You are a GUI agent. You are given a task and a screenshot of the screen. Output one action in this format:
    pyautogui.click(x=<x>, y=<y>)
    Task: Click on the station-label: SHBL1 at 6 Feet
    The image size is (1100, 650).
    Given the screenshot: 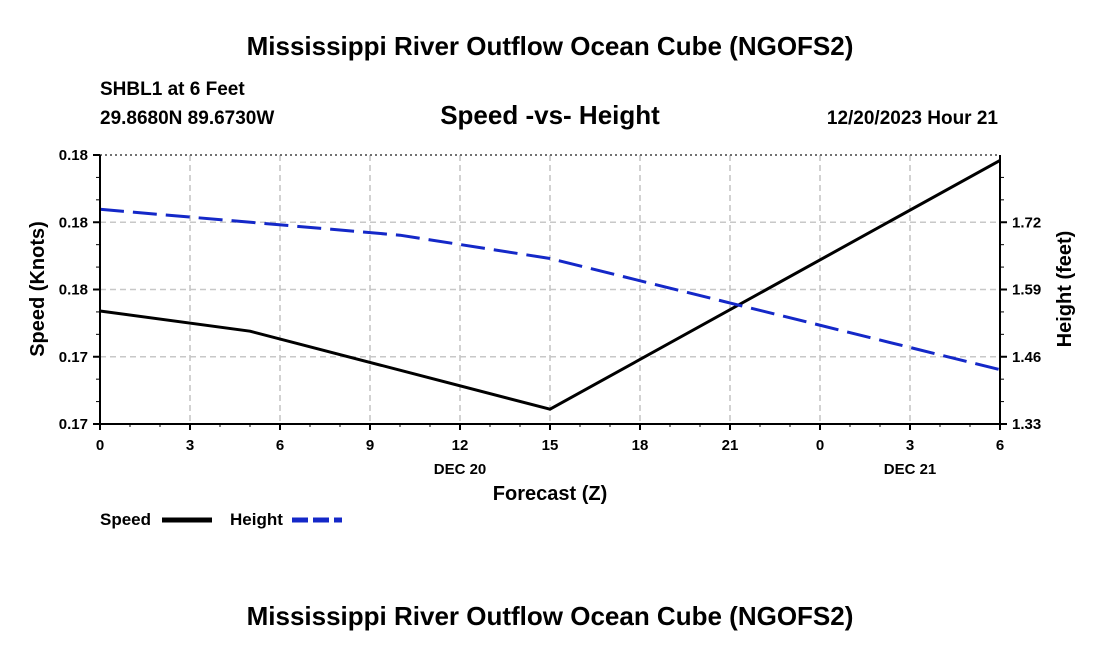 What is the action you would take?
    pyautogui.click(x=172, y=89)
    